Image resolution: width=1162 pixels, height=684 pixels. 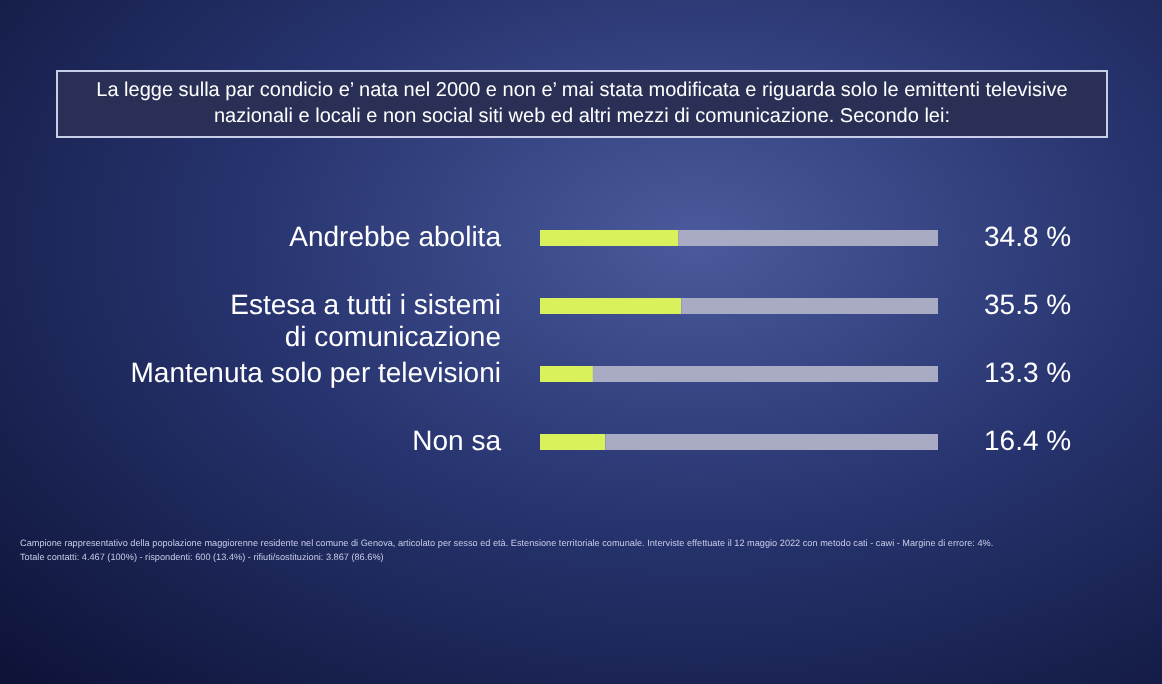 What do you see at coordinates (1028, 440) in the screenshot?
I see `data-label: 16.4 %` at bounding box center [1028, 440].